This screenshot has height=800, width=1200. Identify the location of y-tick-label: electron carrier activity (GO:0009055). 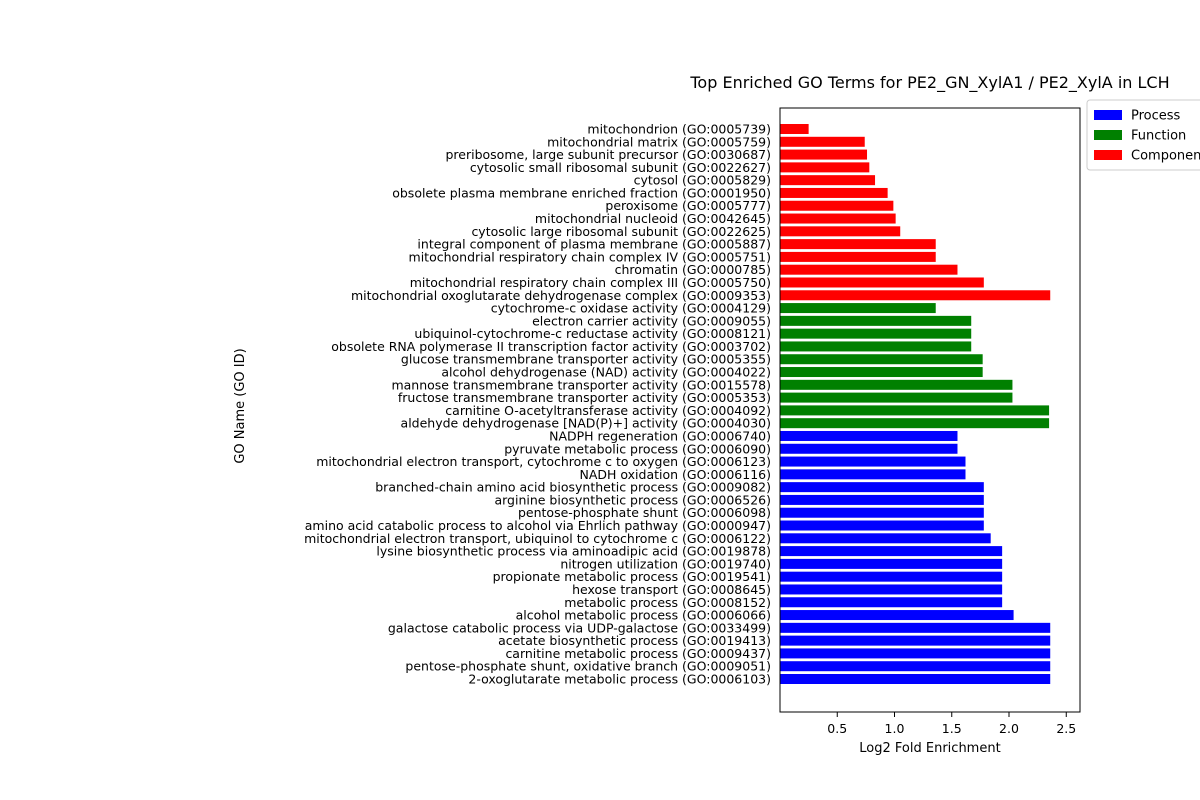
(651, 320).